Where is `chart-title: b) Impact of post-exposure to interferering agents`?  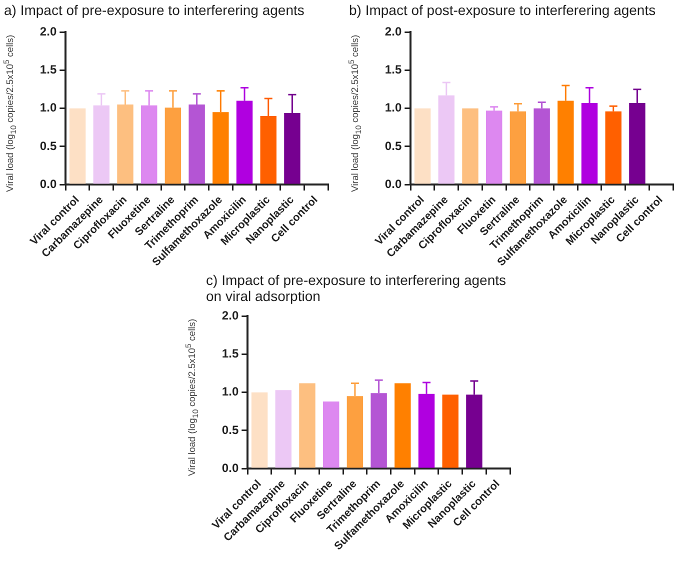
chart-title: b) Impact of post-exposure to interferering agents is located at coordinates (503, 10).